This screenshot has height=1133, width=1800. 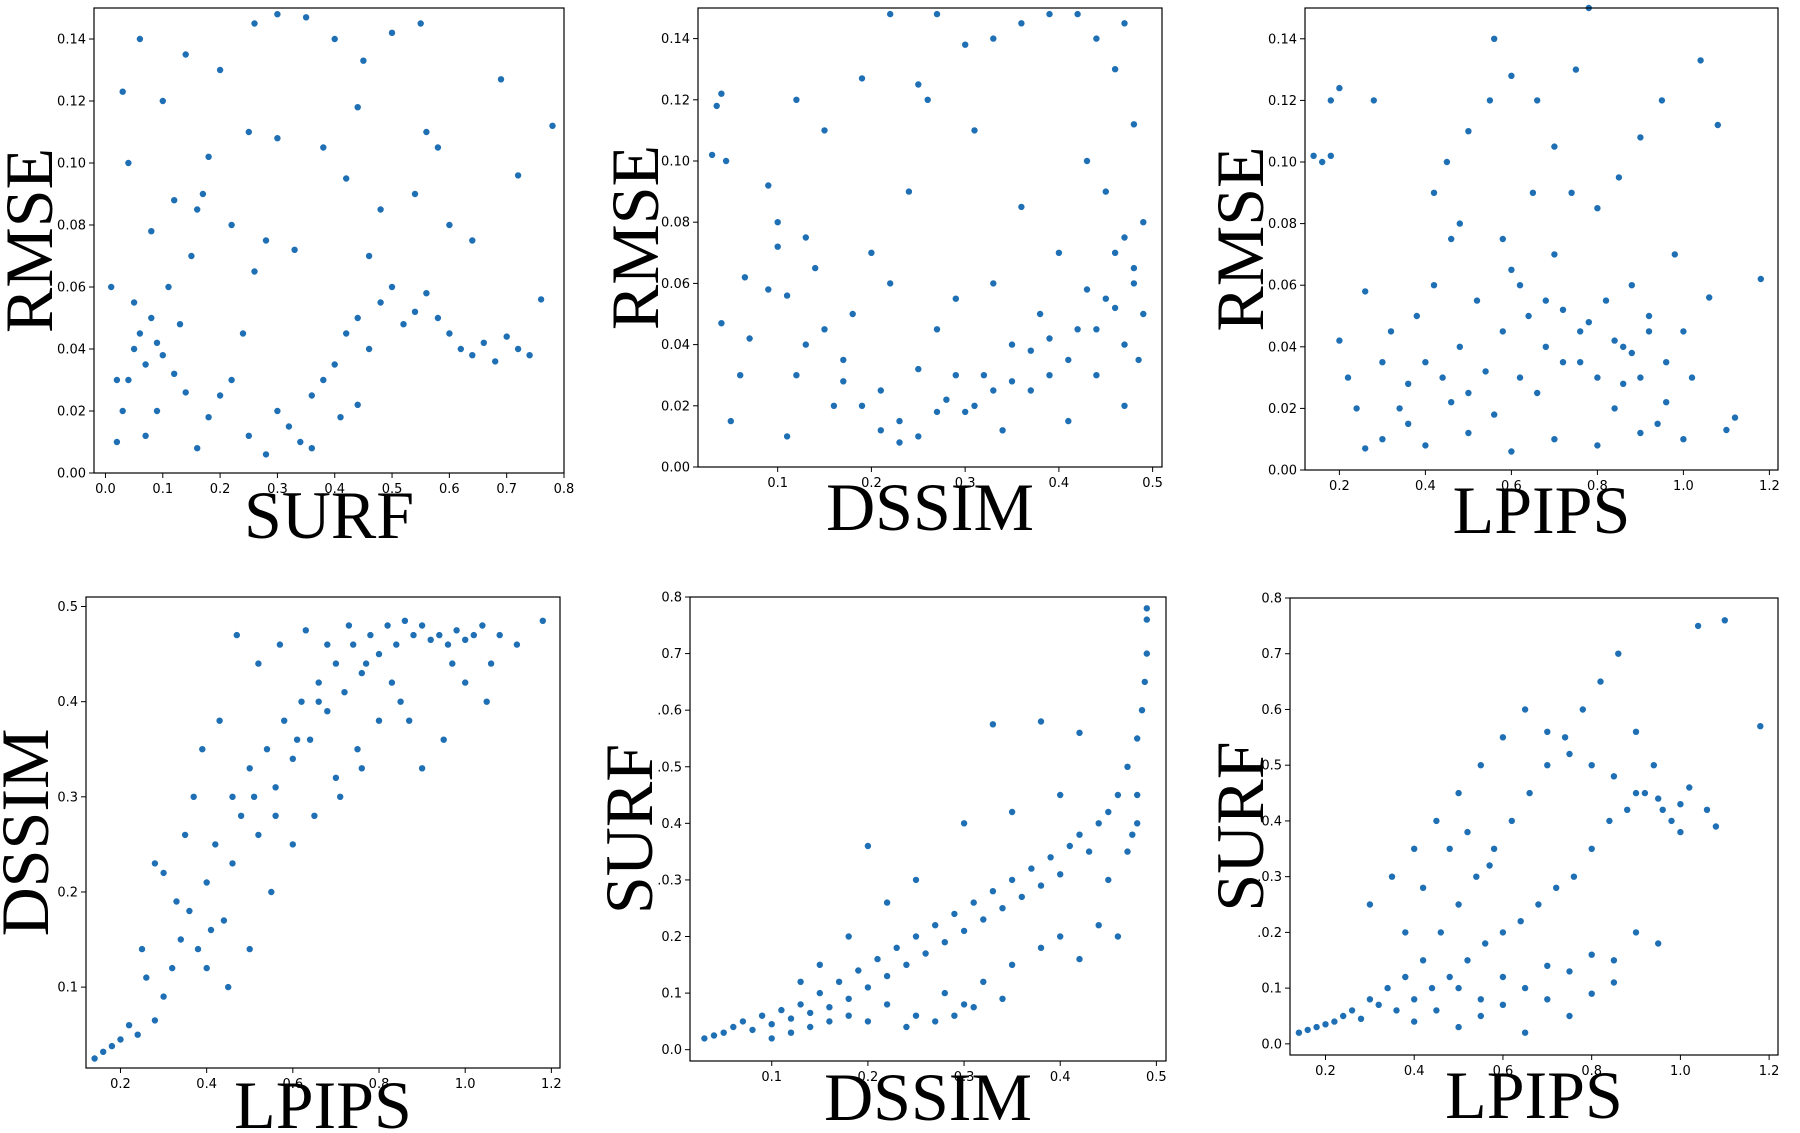 What do you see at coordinates (771, 1077) in the screenshot?
I see `x-tick-label: 0.1` at bounding box center [771, 1077].